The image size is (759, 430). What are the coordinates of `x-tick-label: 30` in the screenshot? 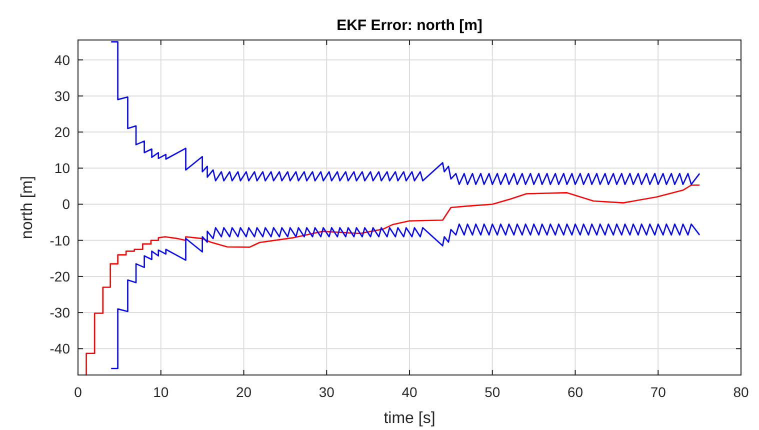 It's located at (326, 392).